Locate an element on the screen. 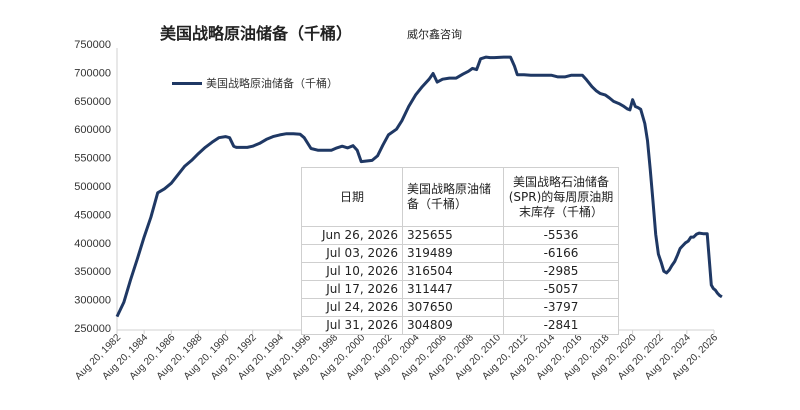  table-row: Jul 24, 2026 307650 -3797 is located at coordinates (460, 307).